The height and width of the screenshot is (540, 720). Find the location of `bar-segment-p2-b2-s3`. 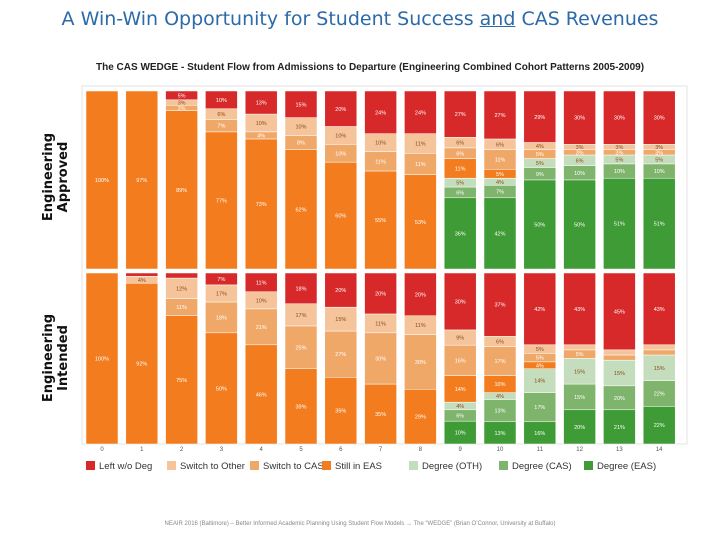

bar-segment-p2-b2-s3 is located at coordinates (181, 380).